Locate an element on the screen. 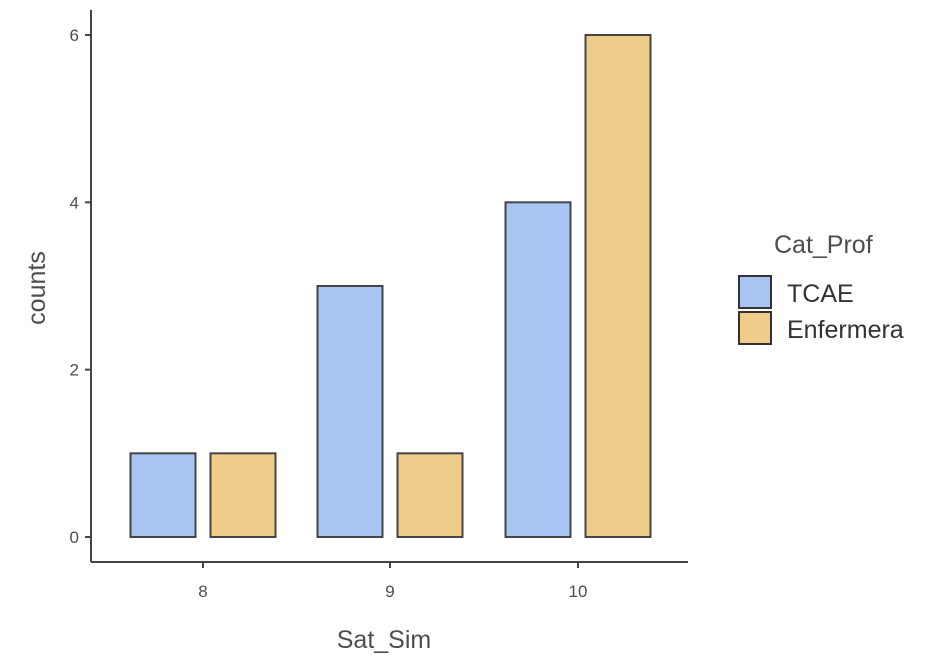 The image size is (940, 657). y-axis-ticks: 0 2 4 6 is located at coordinates (80, 286).